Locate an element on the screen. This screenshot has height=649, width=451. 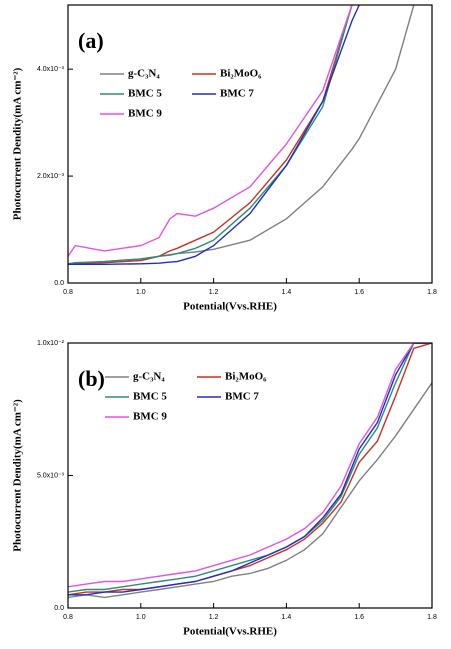
y-tick-label: 2.0x10⁻³ is located at coordinates (51, 176).